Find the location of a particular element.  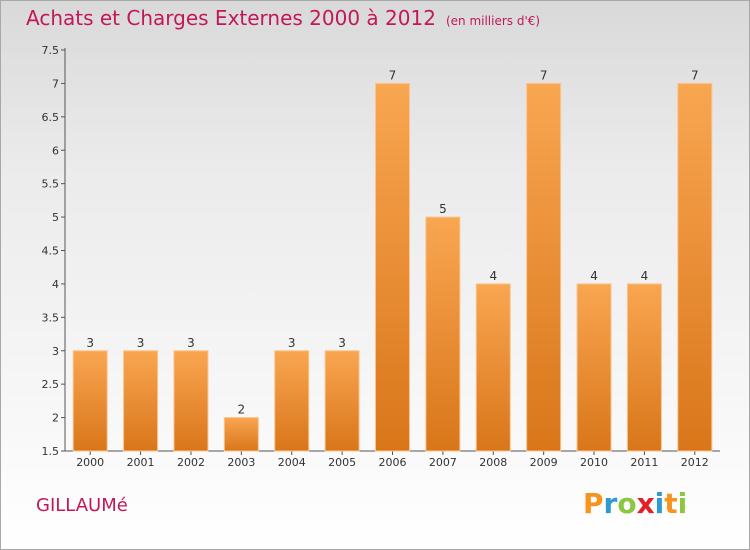

y-tick-label: 2.5 is located at coordinates (51, 384).